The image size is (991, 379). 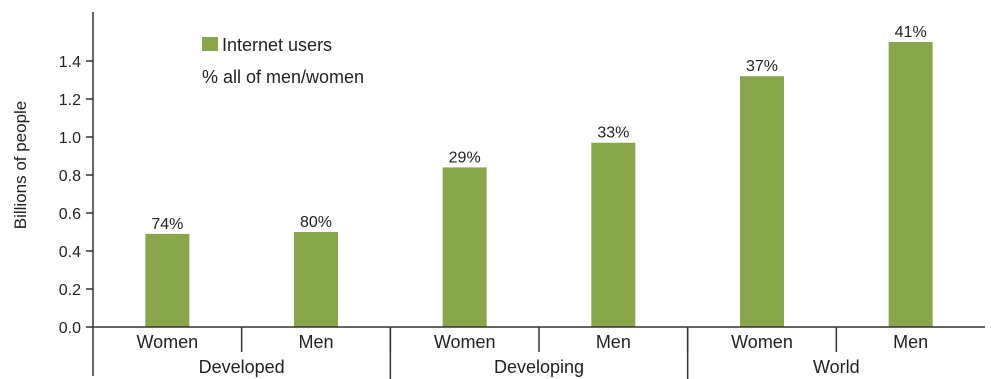 What do you see at coordinates (70, 328) in the screenshot?
I see `y-tick-label: 0.0` at bounding box center [70, 328].